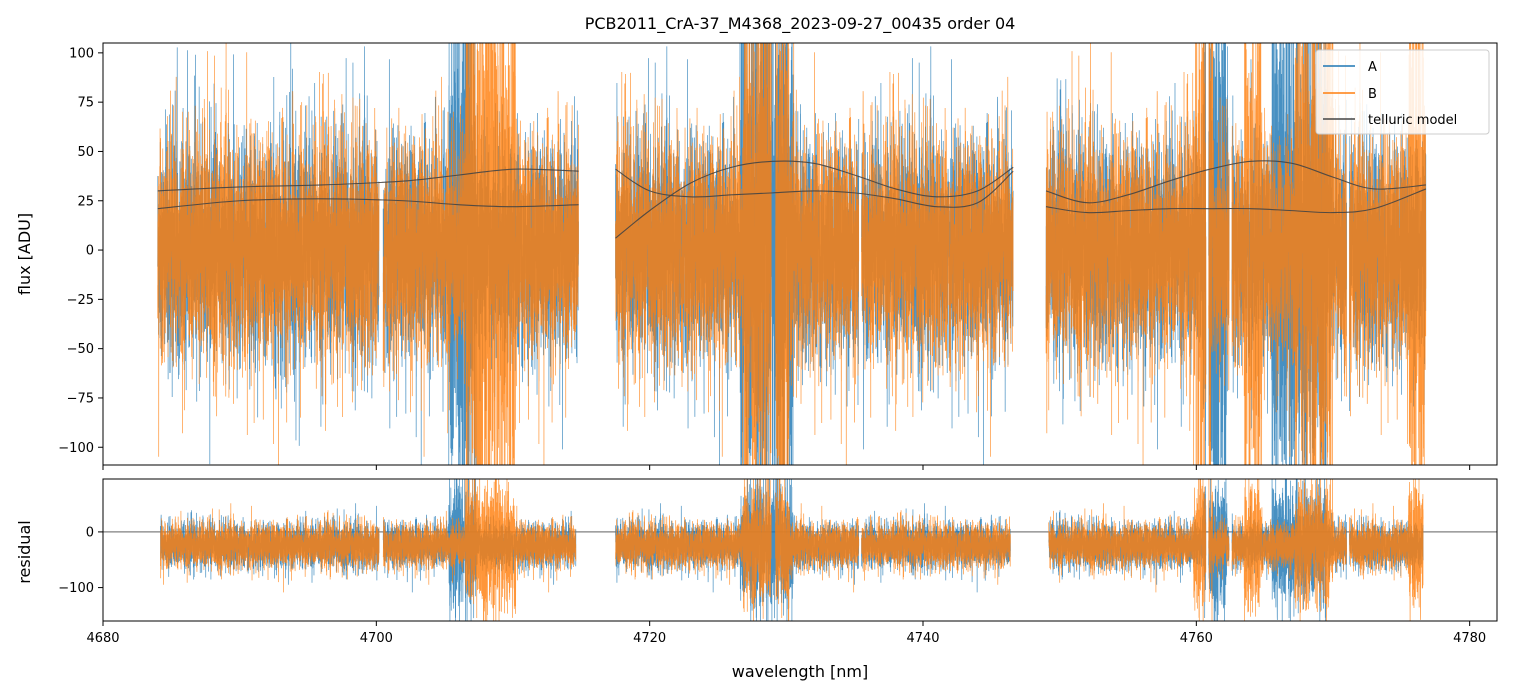 The width and height of the screenshot is (1514, 696). I want to click on main-y-tick-label: −75, so click(80, 398).